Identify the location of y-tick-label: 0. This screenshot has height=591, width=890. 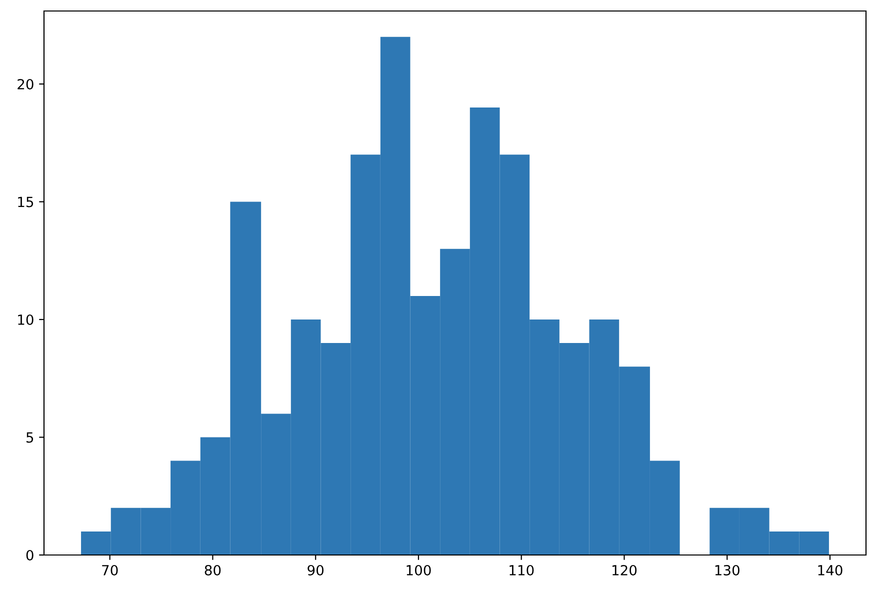
(30, 555).